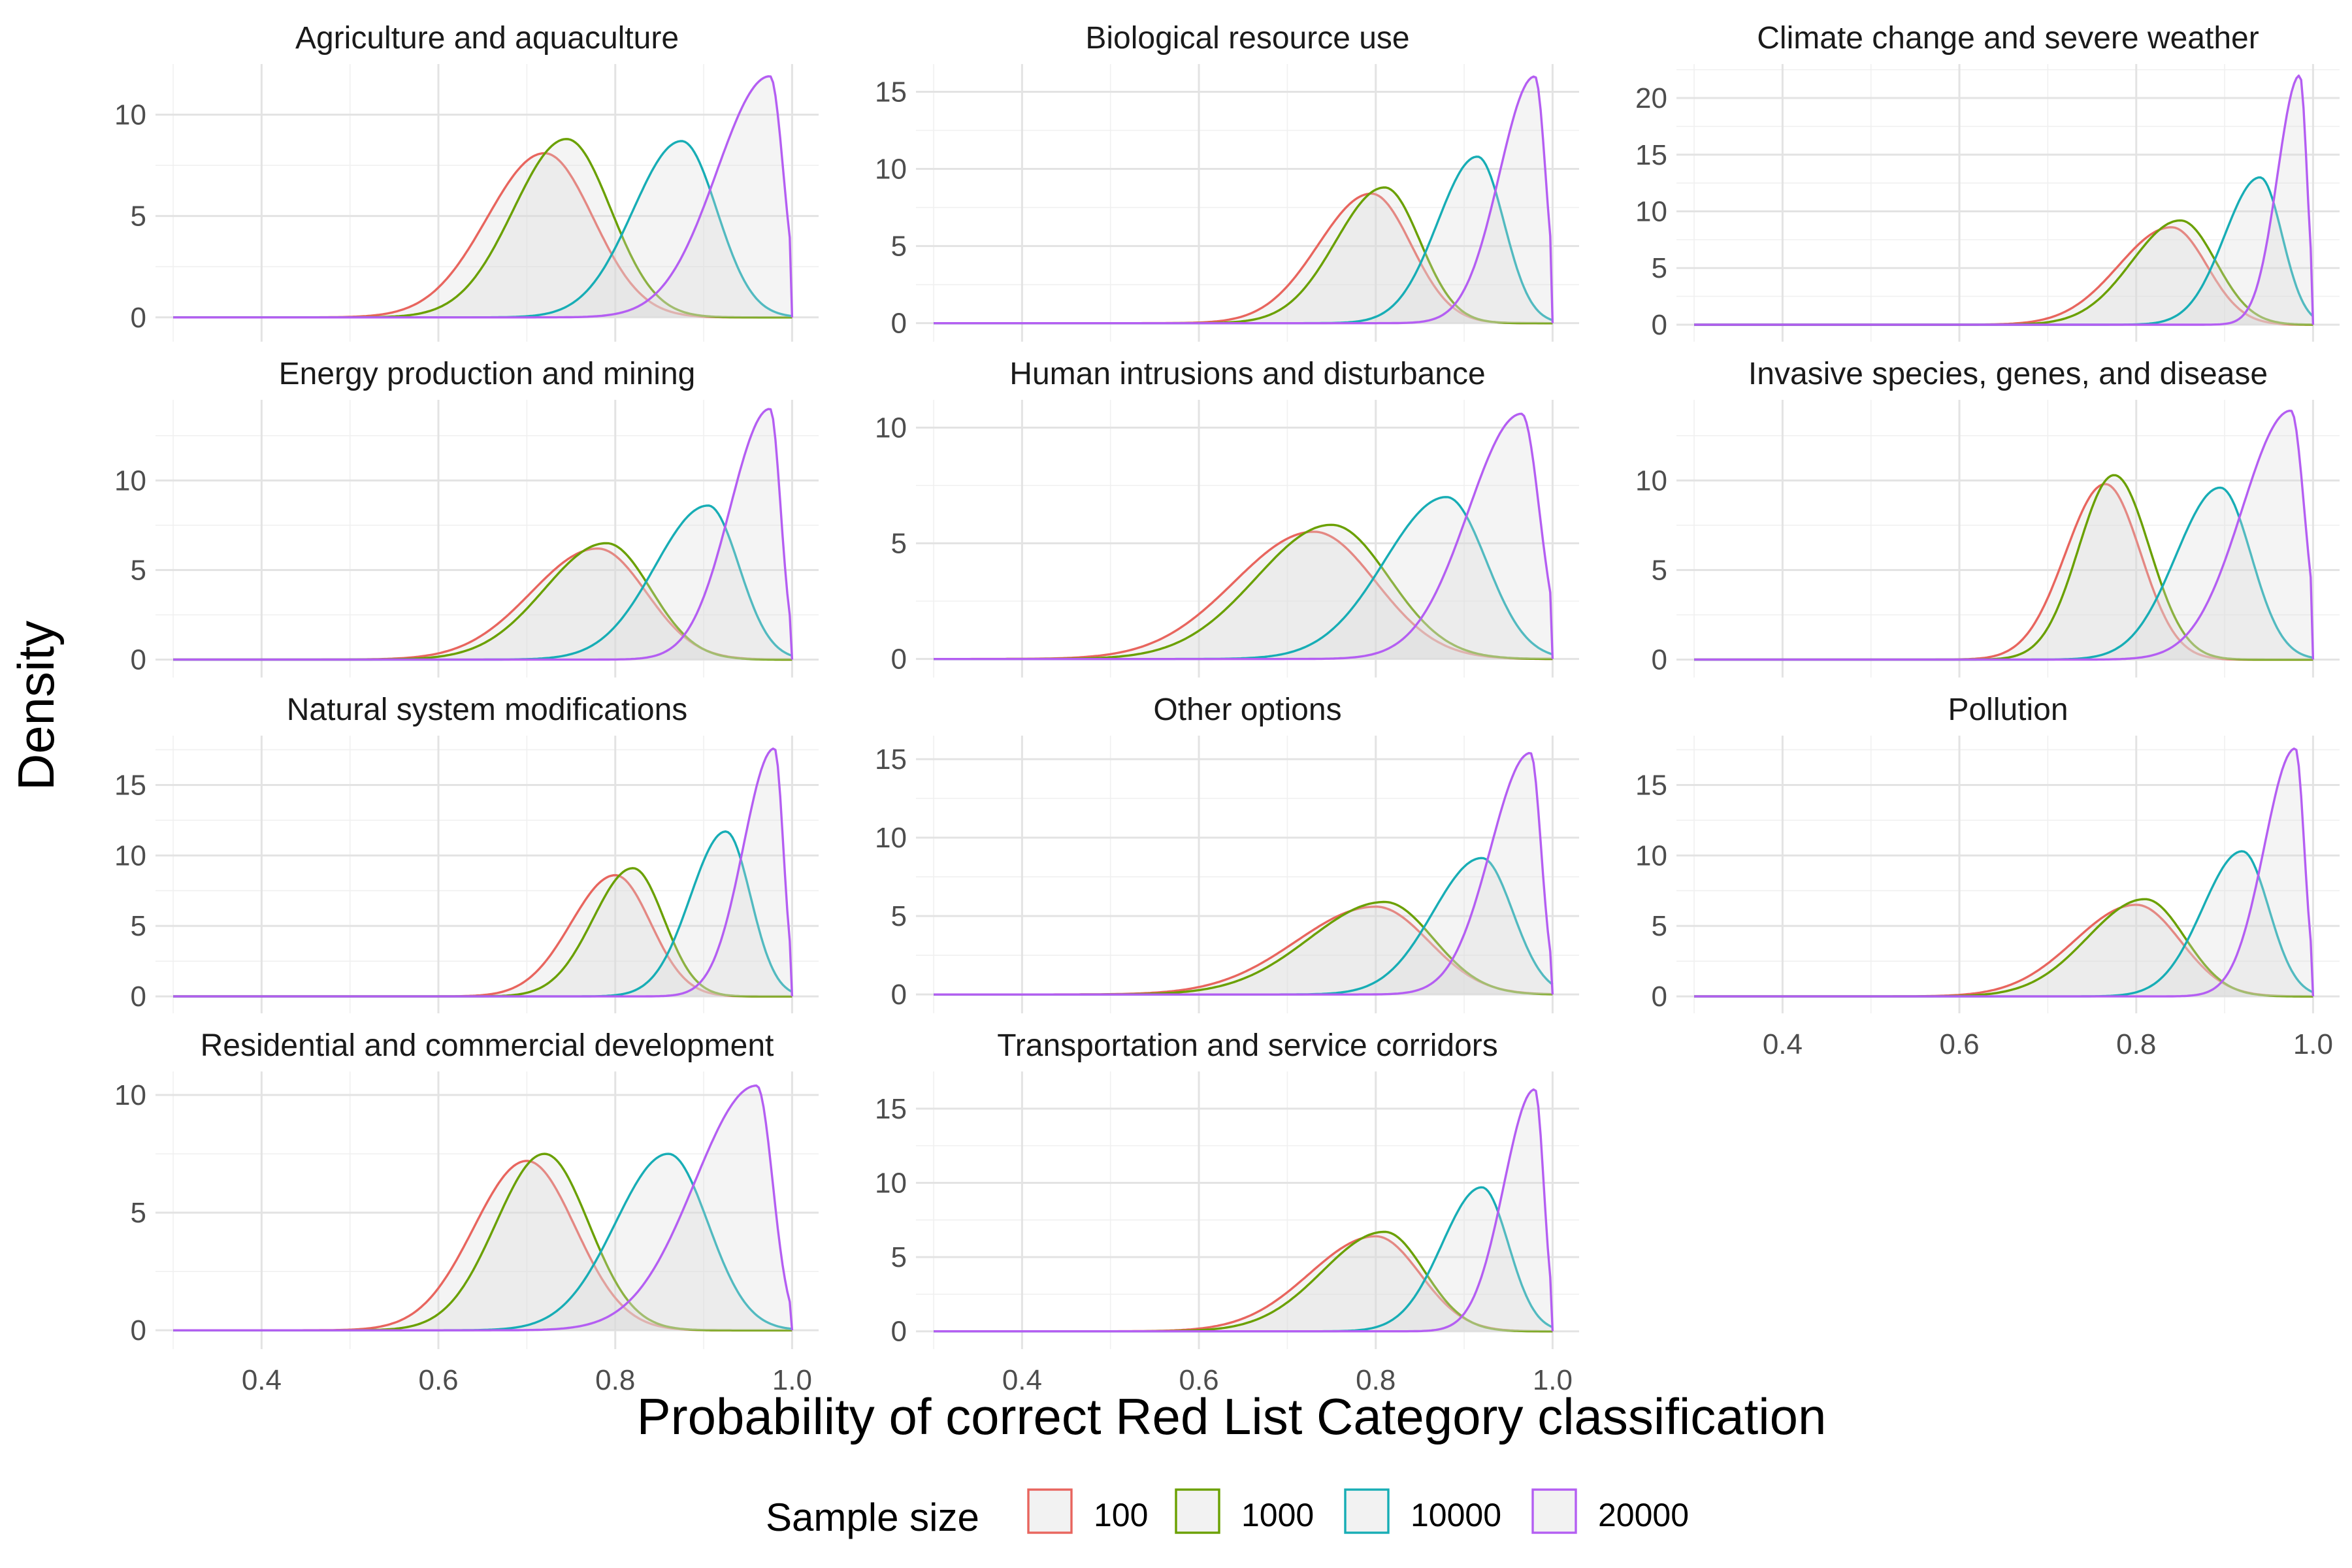 The image size is (2352, 1568). I want to click on legend-label: 10000, so click(1456, 1515).